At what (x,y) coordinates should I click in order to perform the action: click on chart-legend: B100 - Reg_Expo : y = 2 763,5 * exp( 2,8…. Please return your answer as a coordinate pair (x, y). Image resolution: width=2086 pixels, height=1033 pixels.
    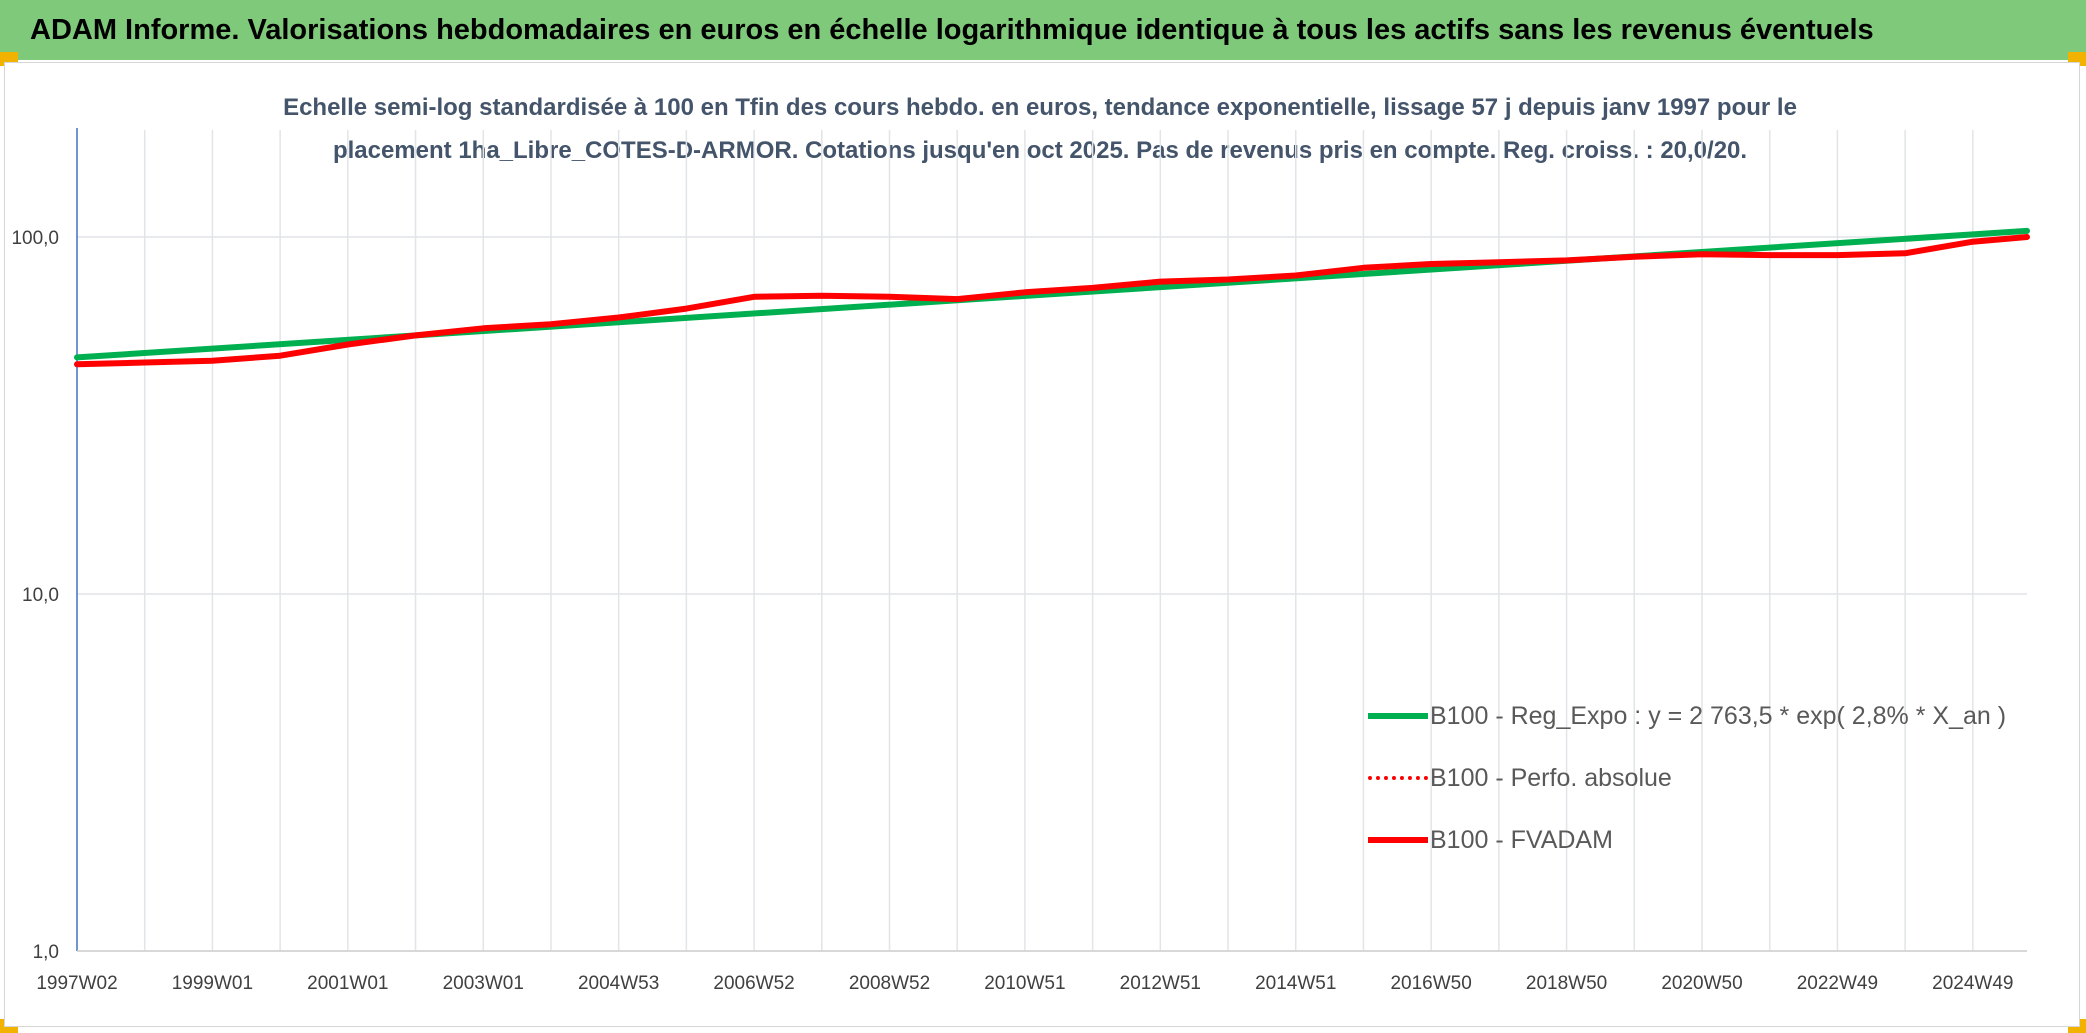
    Looking at the image, I should click on (1687, 778).